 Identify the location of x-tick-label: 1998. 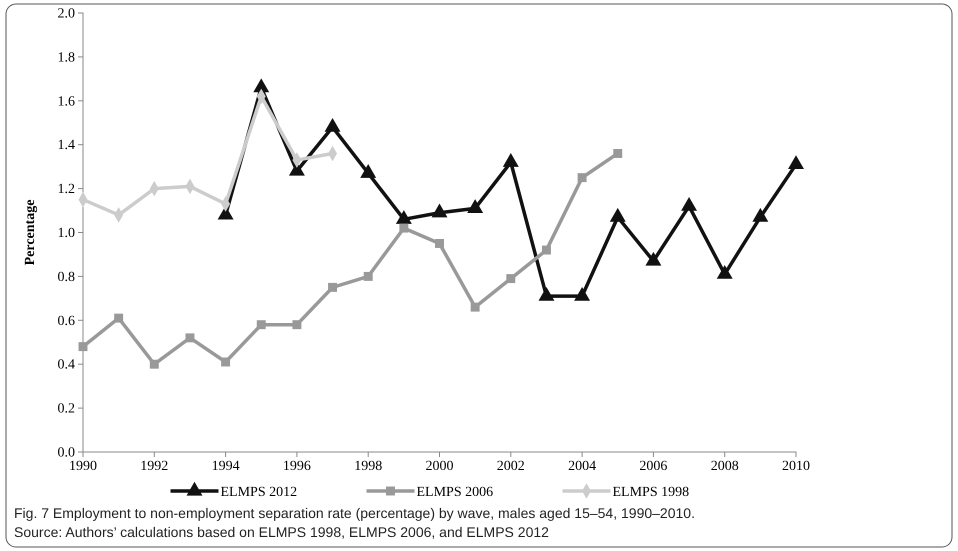
(368, 466).